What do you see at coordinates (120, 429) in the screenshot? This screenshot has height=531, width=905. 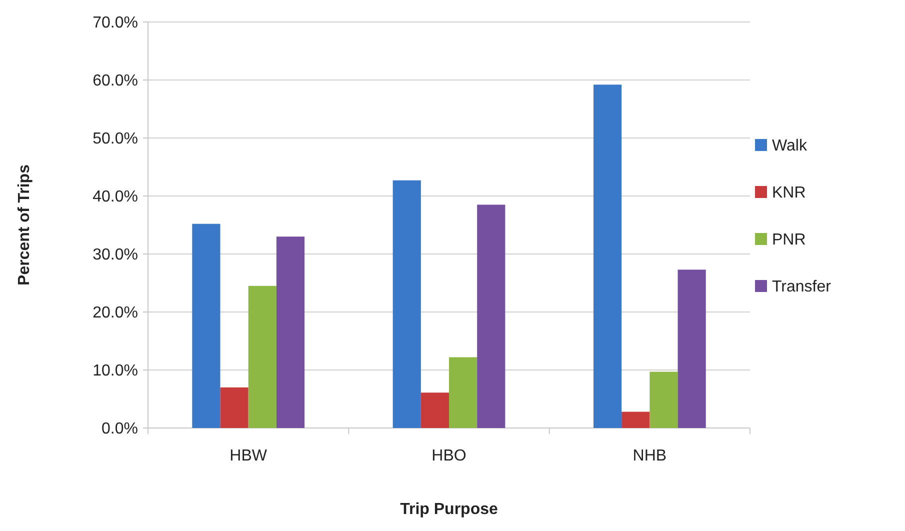 I see `y-tick-label: 0.0%` at bounding box center [120, 429].